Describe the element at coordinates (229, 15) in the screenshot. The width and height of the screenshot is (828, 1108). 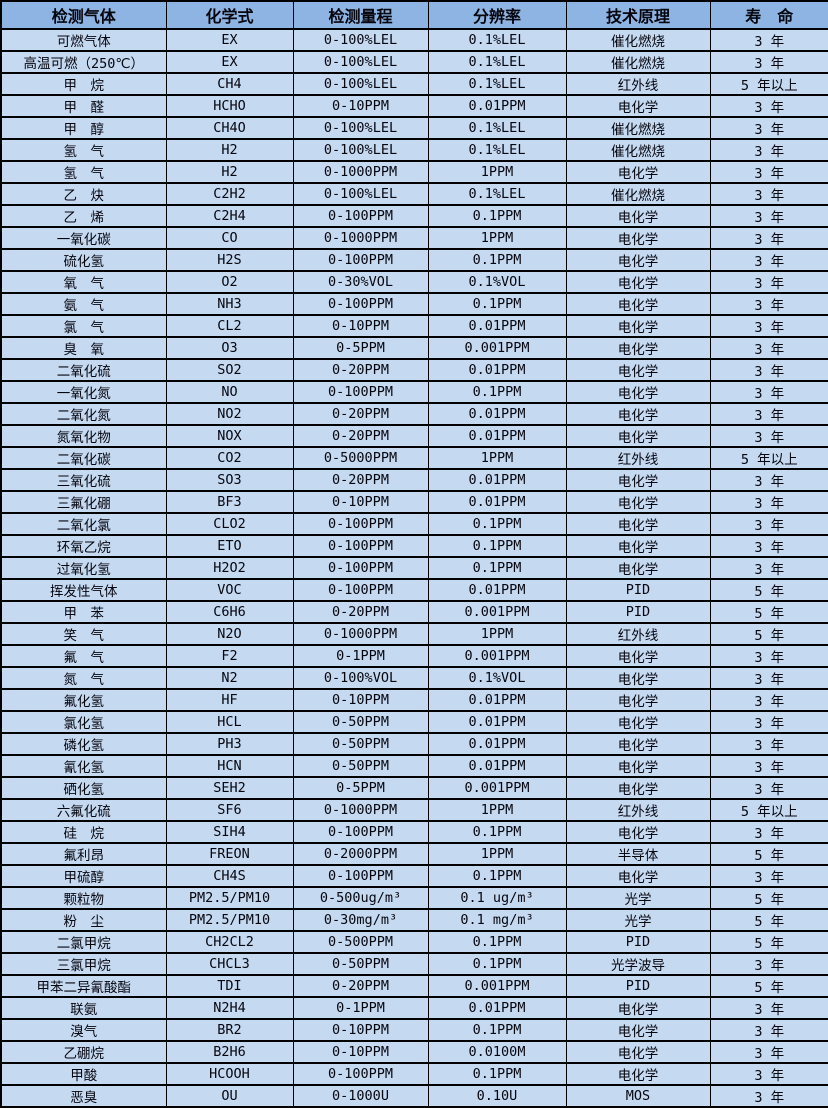
I see `header-formula: 化学式` at that location.